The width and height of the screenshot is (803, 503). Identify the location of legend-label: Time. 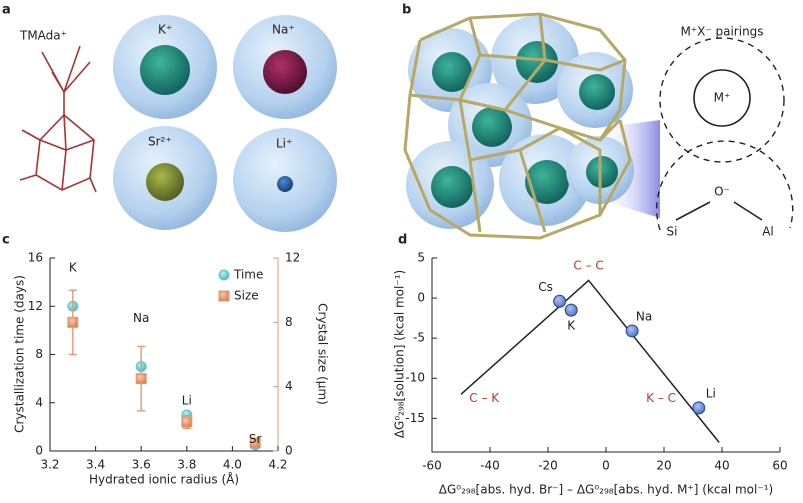
(248, 275).